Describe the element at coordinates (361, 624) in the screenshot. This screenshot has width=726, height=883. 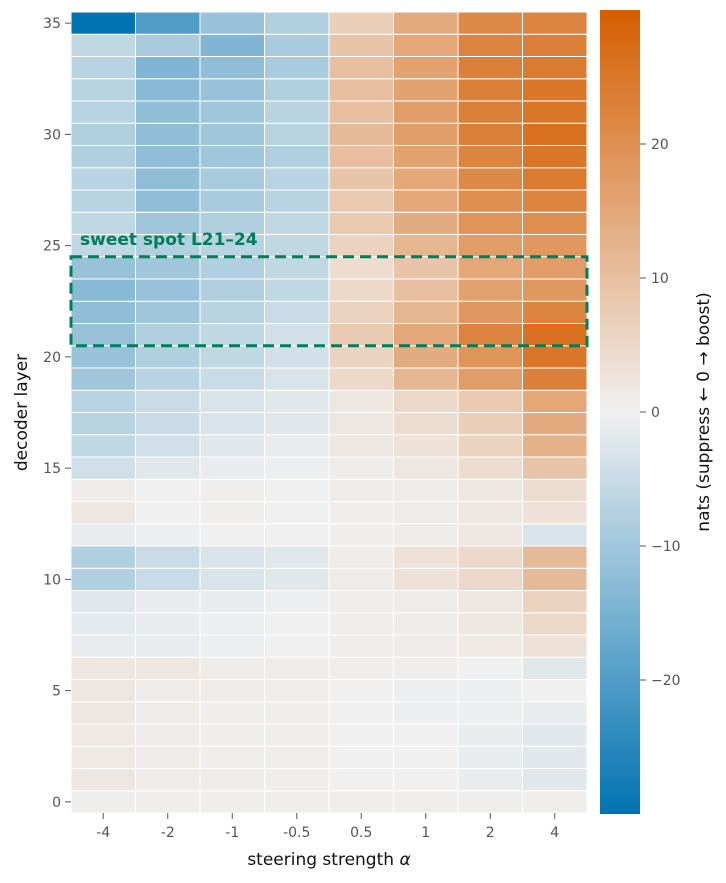
I see `heatmap-cell-l8-a4` at that location.